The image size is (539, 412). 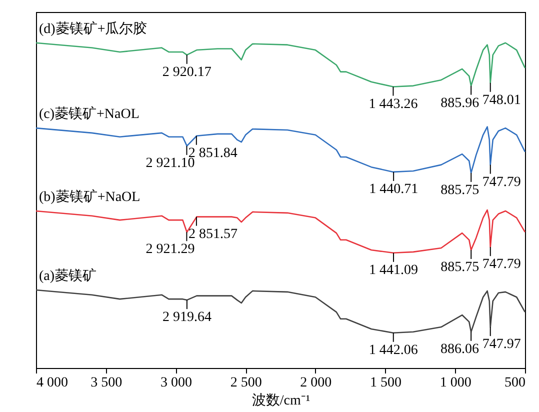 What do you see at coordinates (460, 103) in the screenshot?
I see `annotation: 885.96` at bounding box center [460, 103].